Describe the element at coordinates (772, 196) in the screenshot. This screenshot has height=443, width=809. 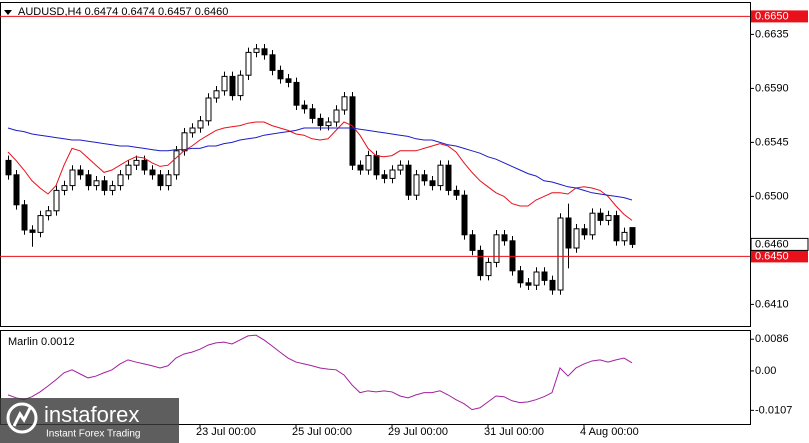
I see `y-tick-label: 0.6500` at that location.